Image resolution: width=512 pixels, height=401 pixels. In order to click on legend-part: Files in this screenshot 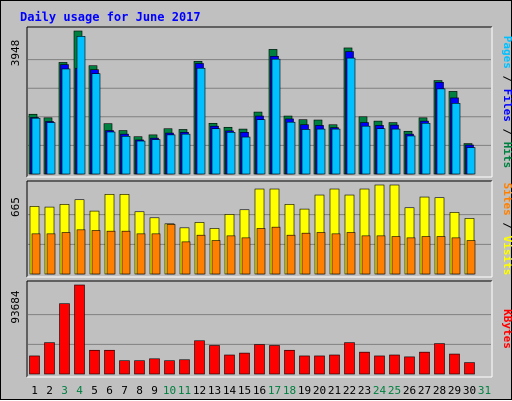, I will do `click(506, 105)`.